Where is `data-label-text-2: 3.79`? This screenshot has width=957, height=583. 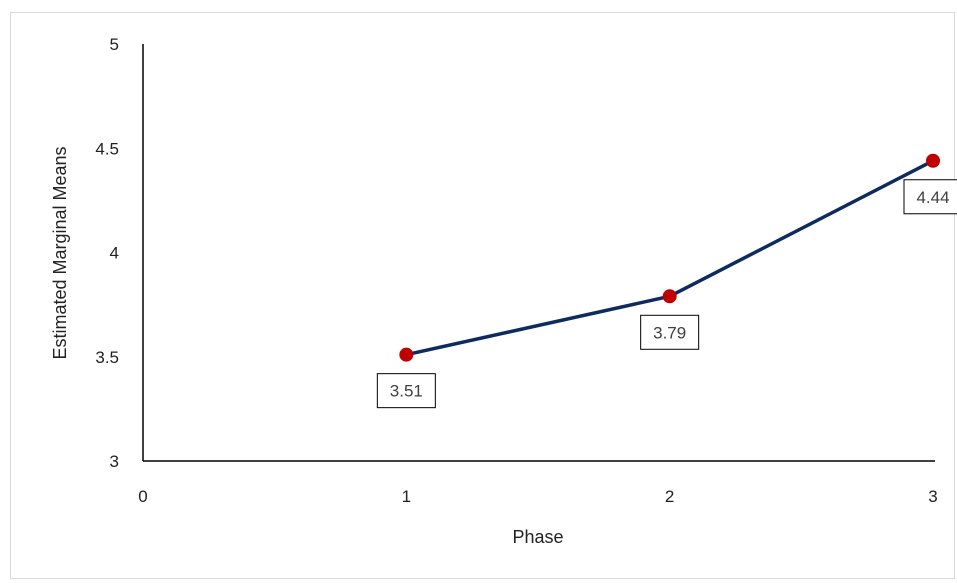
data-label-text-2: 3.79 is located at coordinates (669, 332).